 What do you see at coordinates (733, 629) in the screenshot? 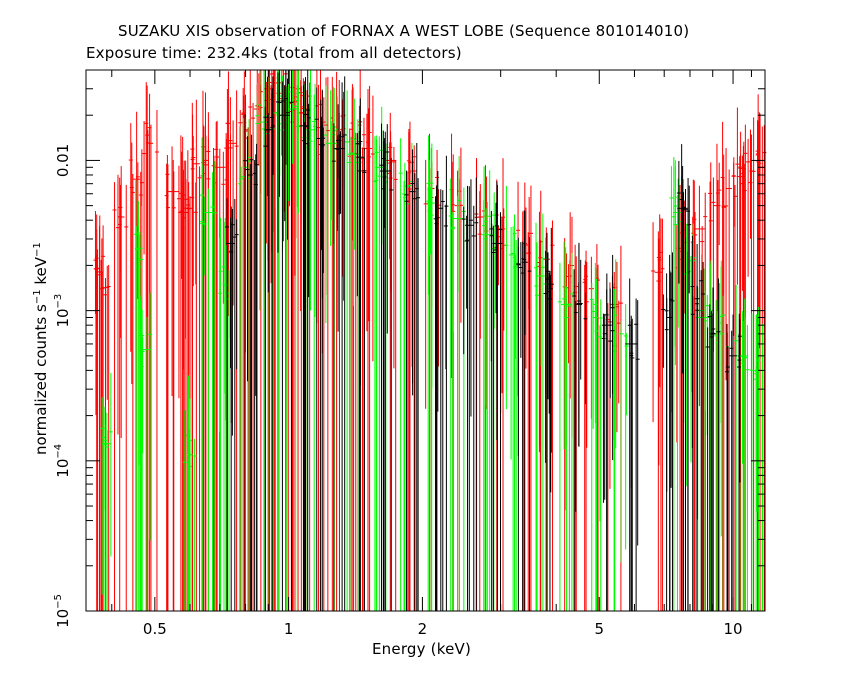
I see `x-tick-label: 10` at bounding box center [733, 629].